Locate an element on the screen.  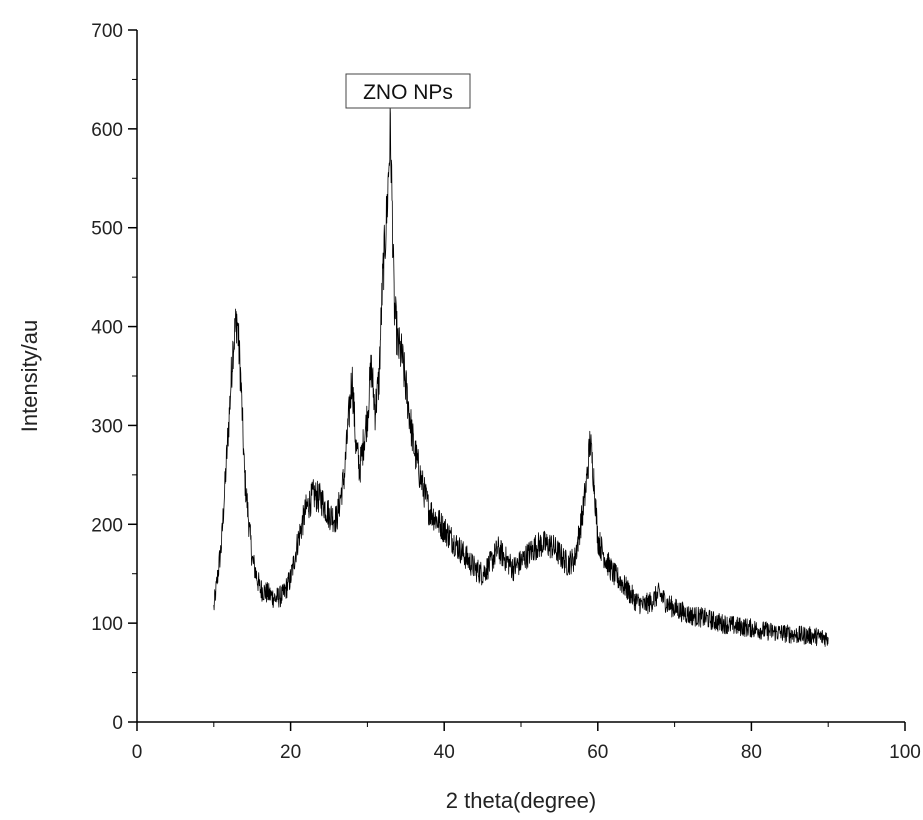
y-tick-label: 600 is located at coordinates (107, 130).